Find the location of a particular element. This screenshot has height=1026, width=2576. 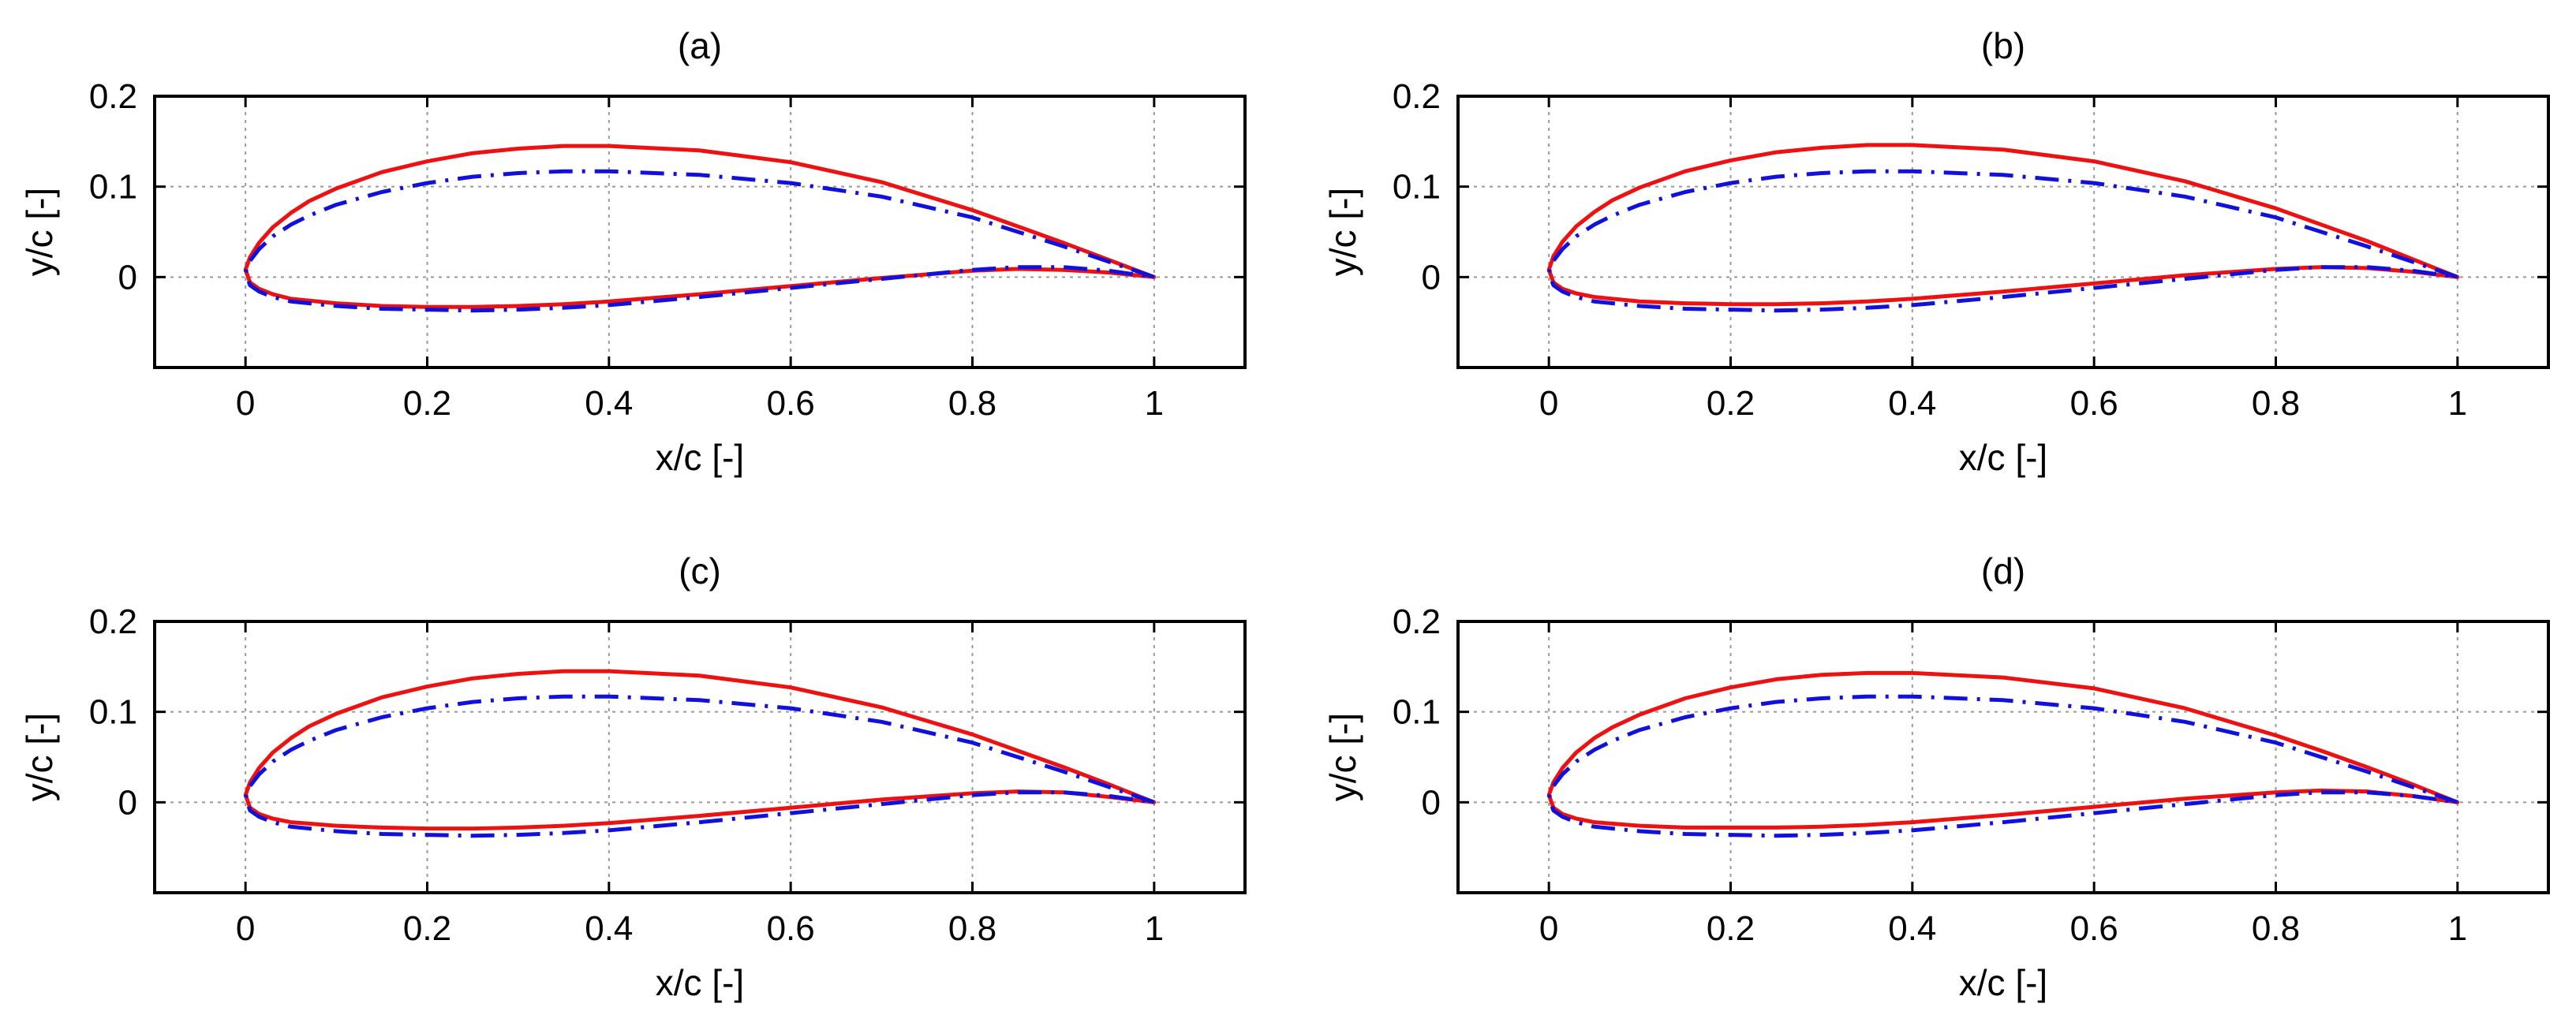

panel-title: (a) is located at coordinates (700, 46).